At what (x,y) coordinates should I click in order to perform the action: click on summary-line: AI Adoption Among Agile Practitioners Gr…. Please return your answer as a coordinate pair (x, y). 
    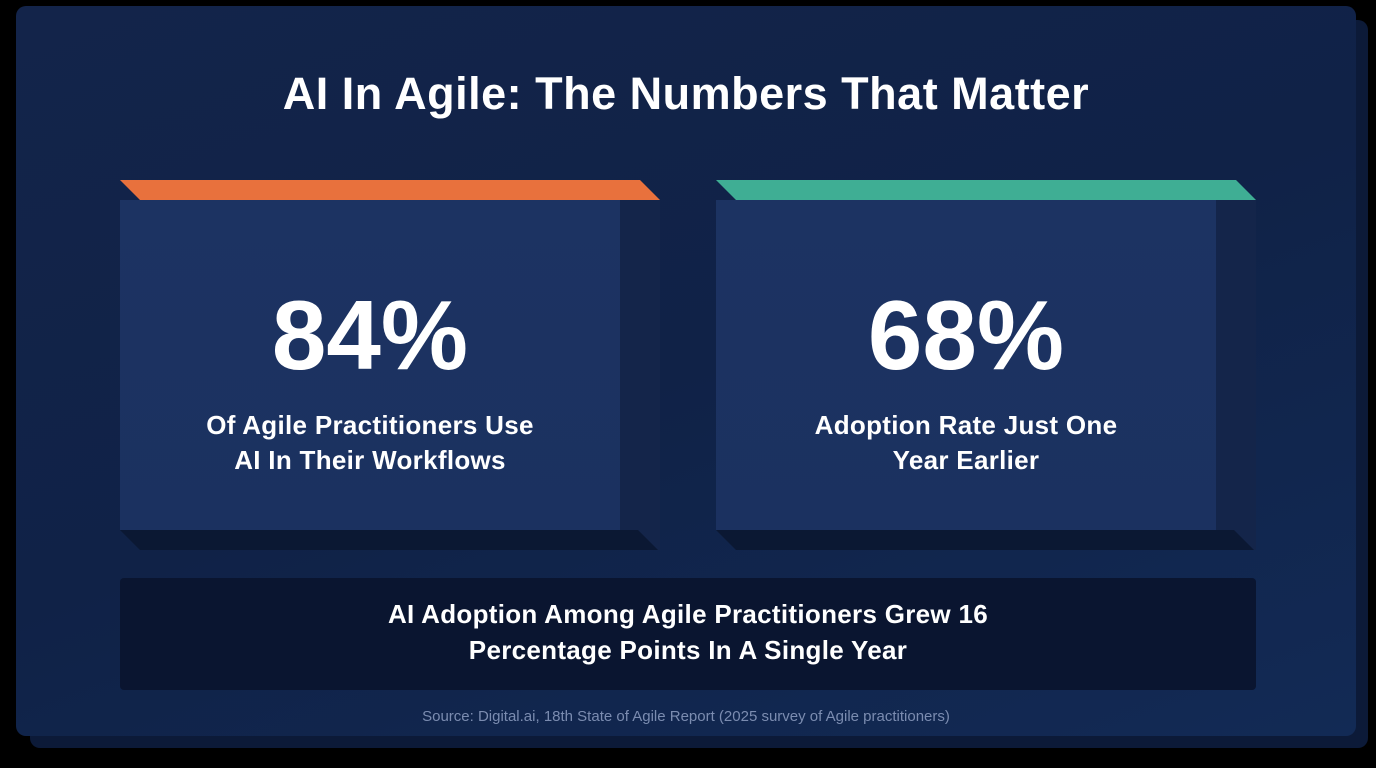
    Looking at the image, I should click on (687, 614).